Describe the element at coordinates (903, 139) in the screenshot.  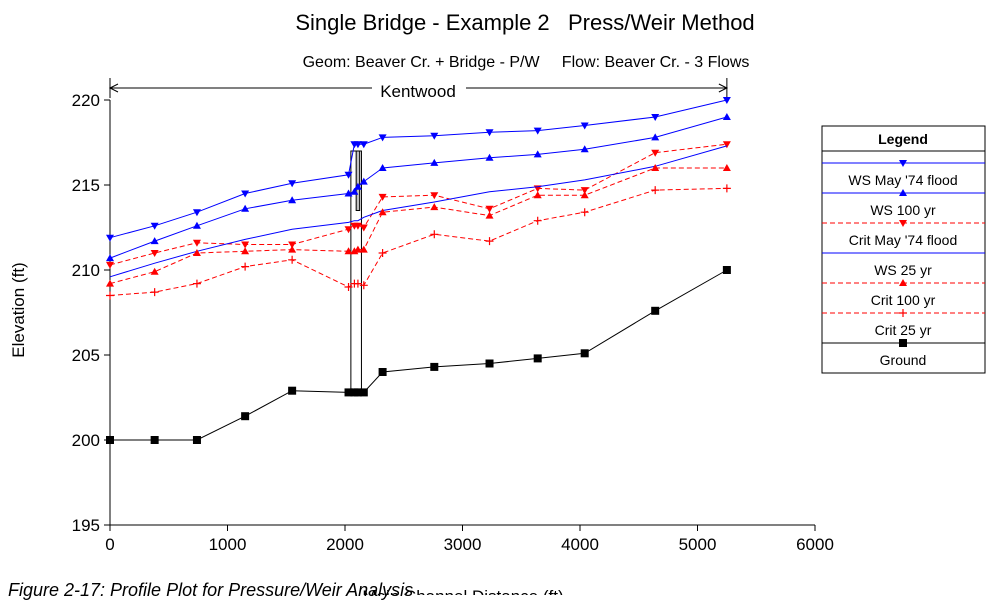
I see `legend-title: Legend` at that location.